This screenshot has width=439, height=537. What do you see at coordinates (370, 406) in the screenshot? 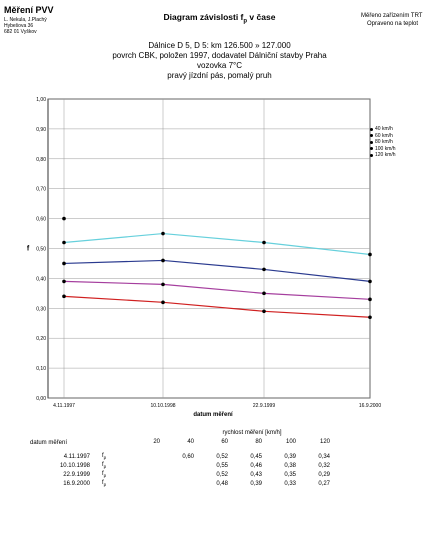
I see `x-tick-label: 16.9.2000` at bounding box center [370, 406].